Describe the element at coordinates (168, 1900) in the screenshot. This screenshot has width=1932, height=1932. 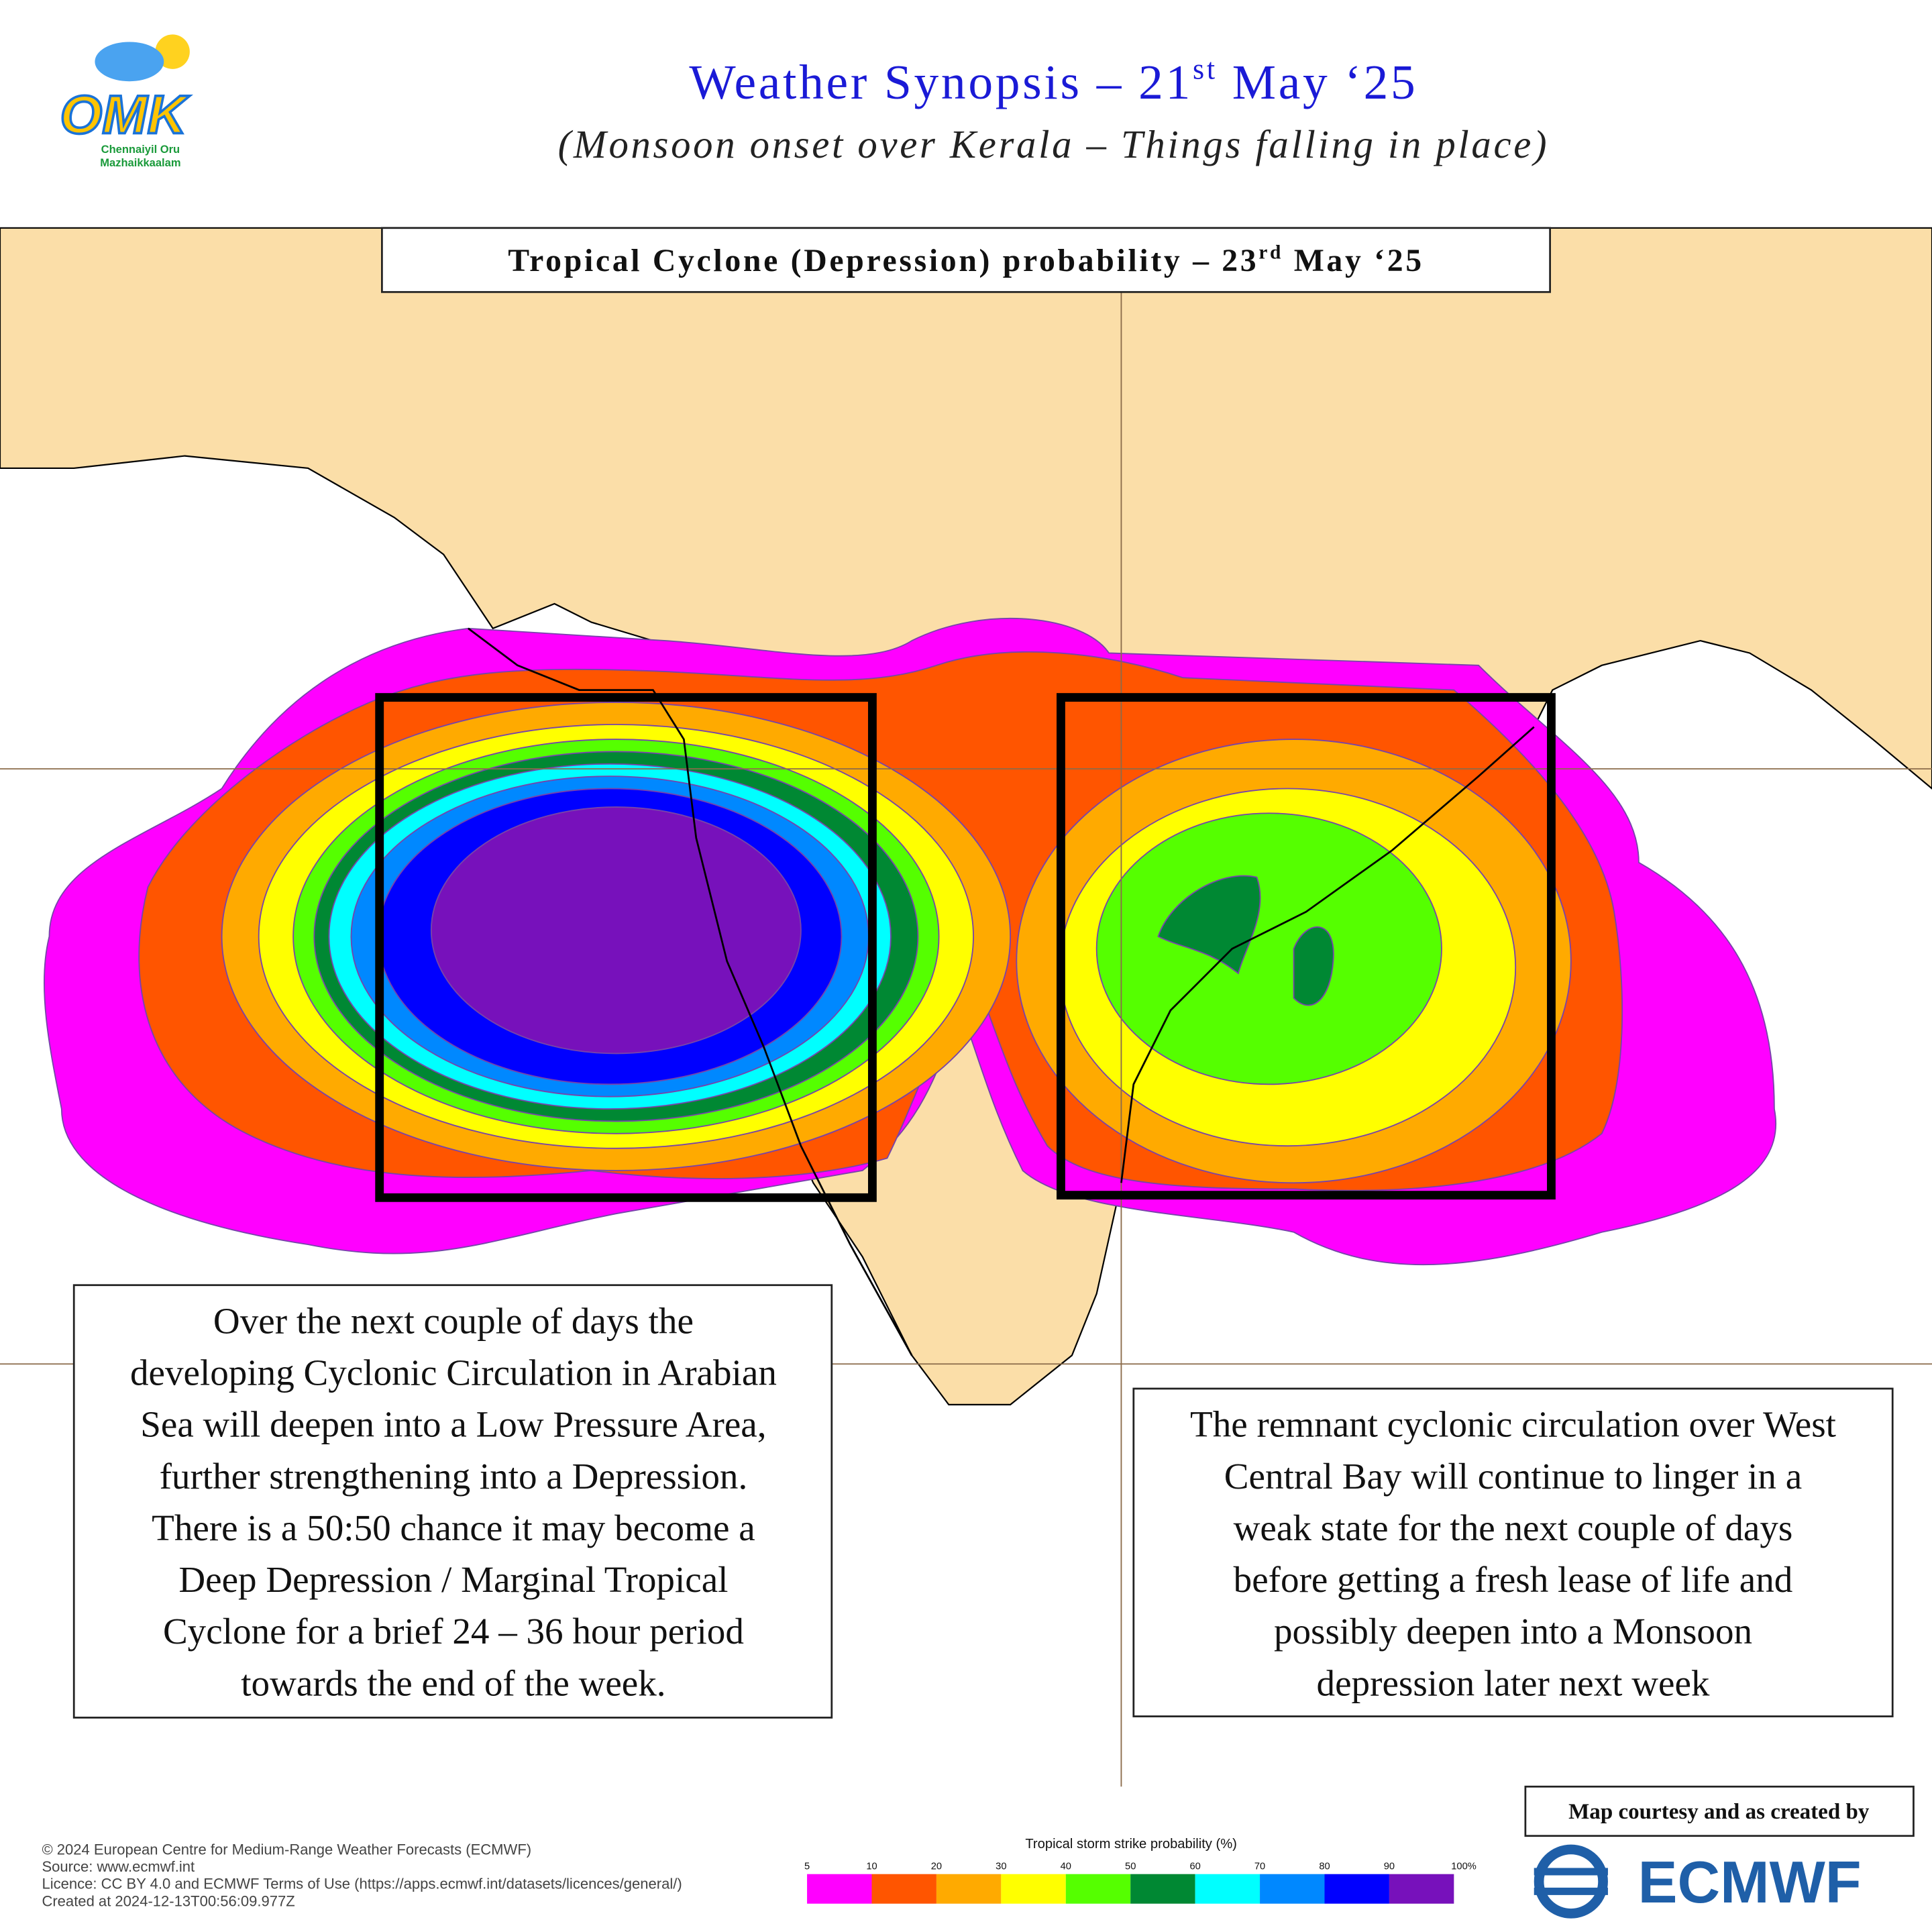
I see `footer-line: Created at 2024-12-13T00:56:09.977Z` at that location.